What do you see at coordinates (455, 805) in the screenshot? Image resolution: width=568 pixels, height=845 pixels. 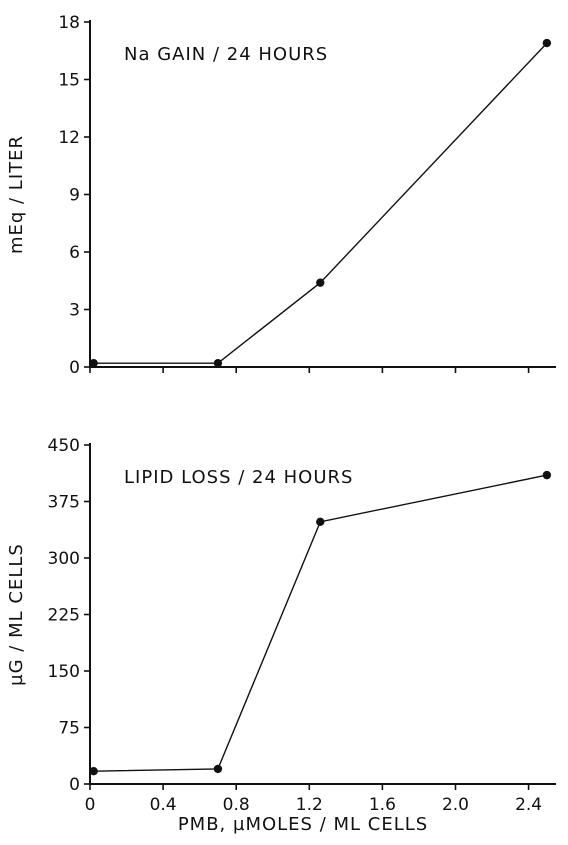 I see `x-tick-label: 2.0` at bounding box center [455, 805].